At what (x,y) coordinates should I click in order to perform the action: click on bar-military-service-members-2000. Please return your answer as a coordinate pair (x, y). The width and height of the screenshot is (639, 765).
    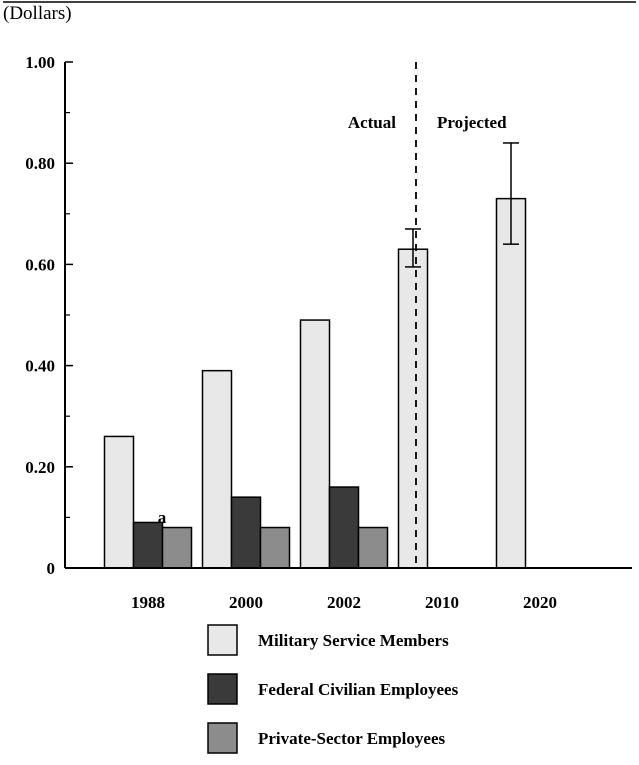
    Looking at the image, I should click on (217, 469).